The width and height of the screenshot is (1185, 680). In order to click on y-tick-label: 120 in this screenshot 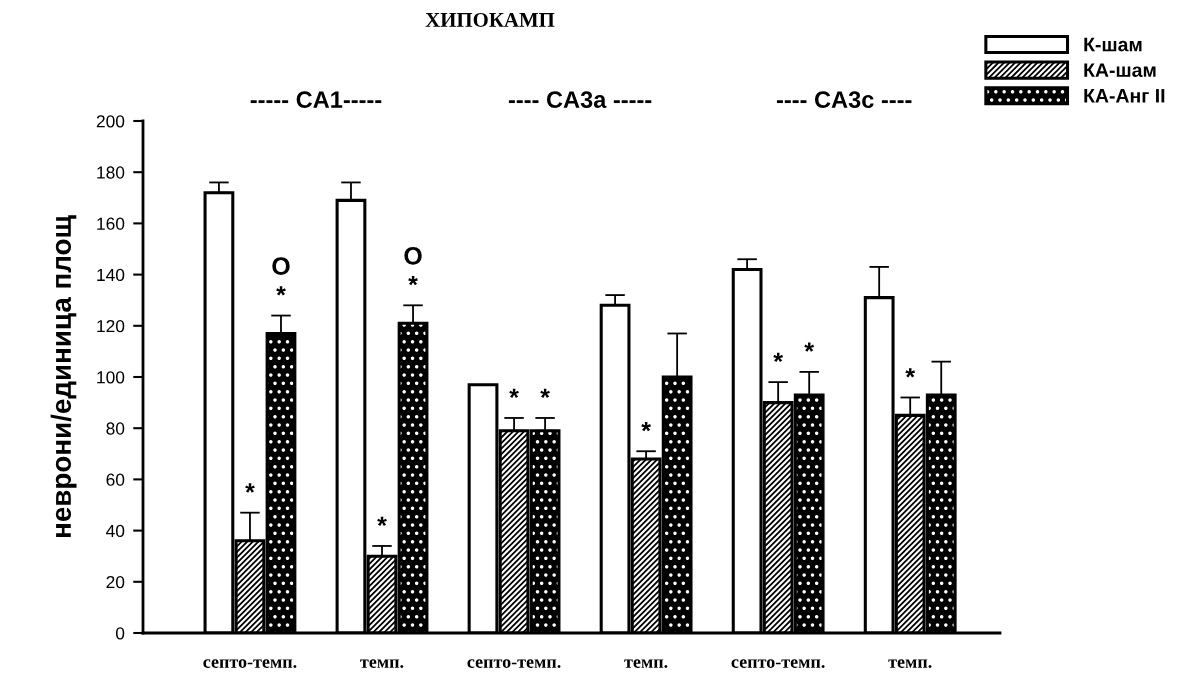, I will do `click(111, 326)`.